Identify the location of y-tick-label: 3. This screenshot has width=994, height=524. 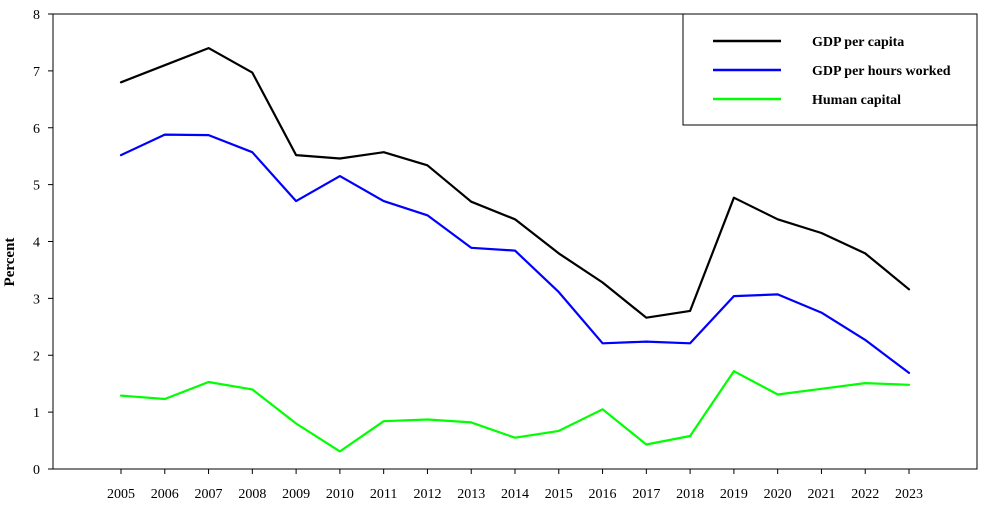
(36, 299).